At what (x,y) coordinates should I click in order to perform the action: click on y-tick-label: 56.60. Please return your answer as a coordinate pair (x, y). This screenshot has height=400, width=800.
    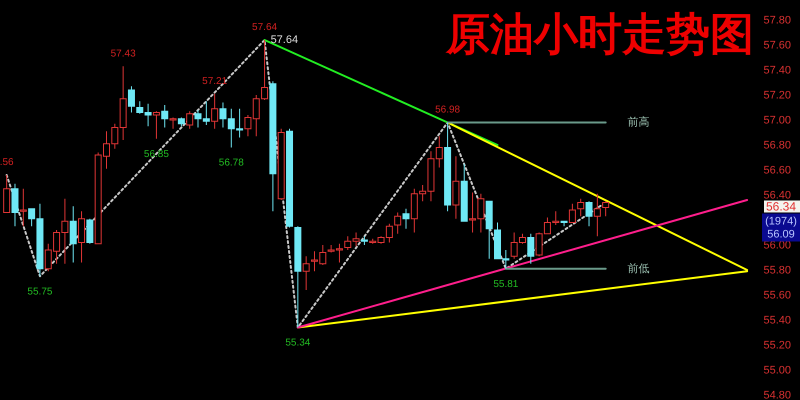
    Looking at the image, I should click on (778, 170).